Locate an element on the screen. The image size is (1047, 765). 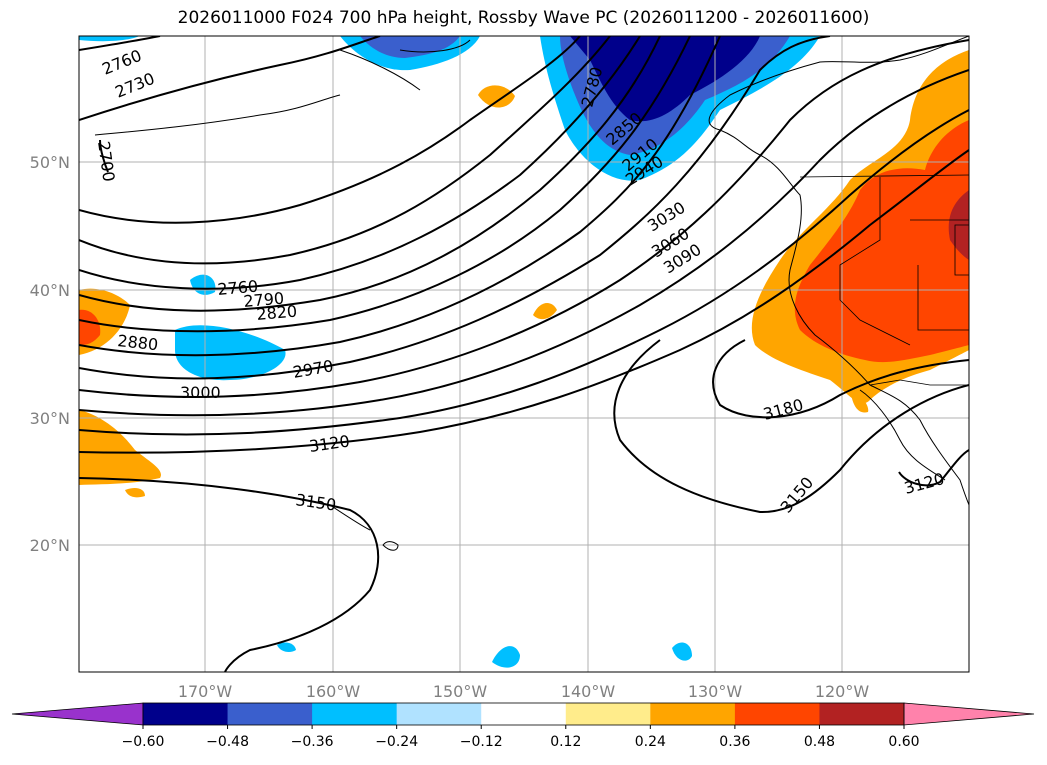
contour-label-2880: 2880 is located at coordinates (138, 342).